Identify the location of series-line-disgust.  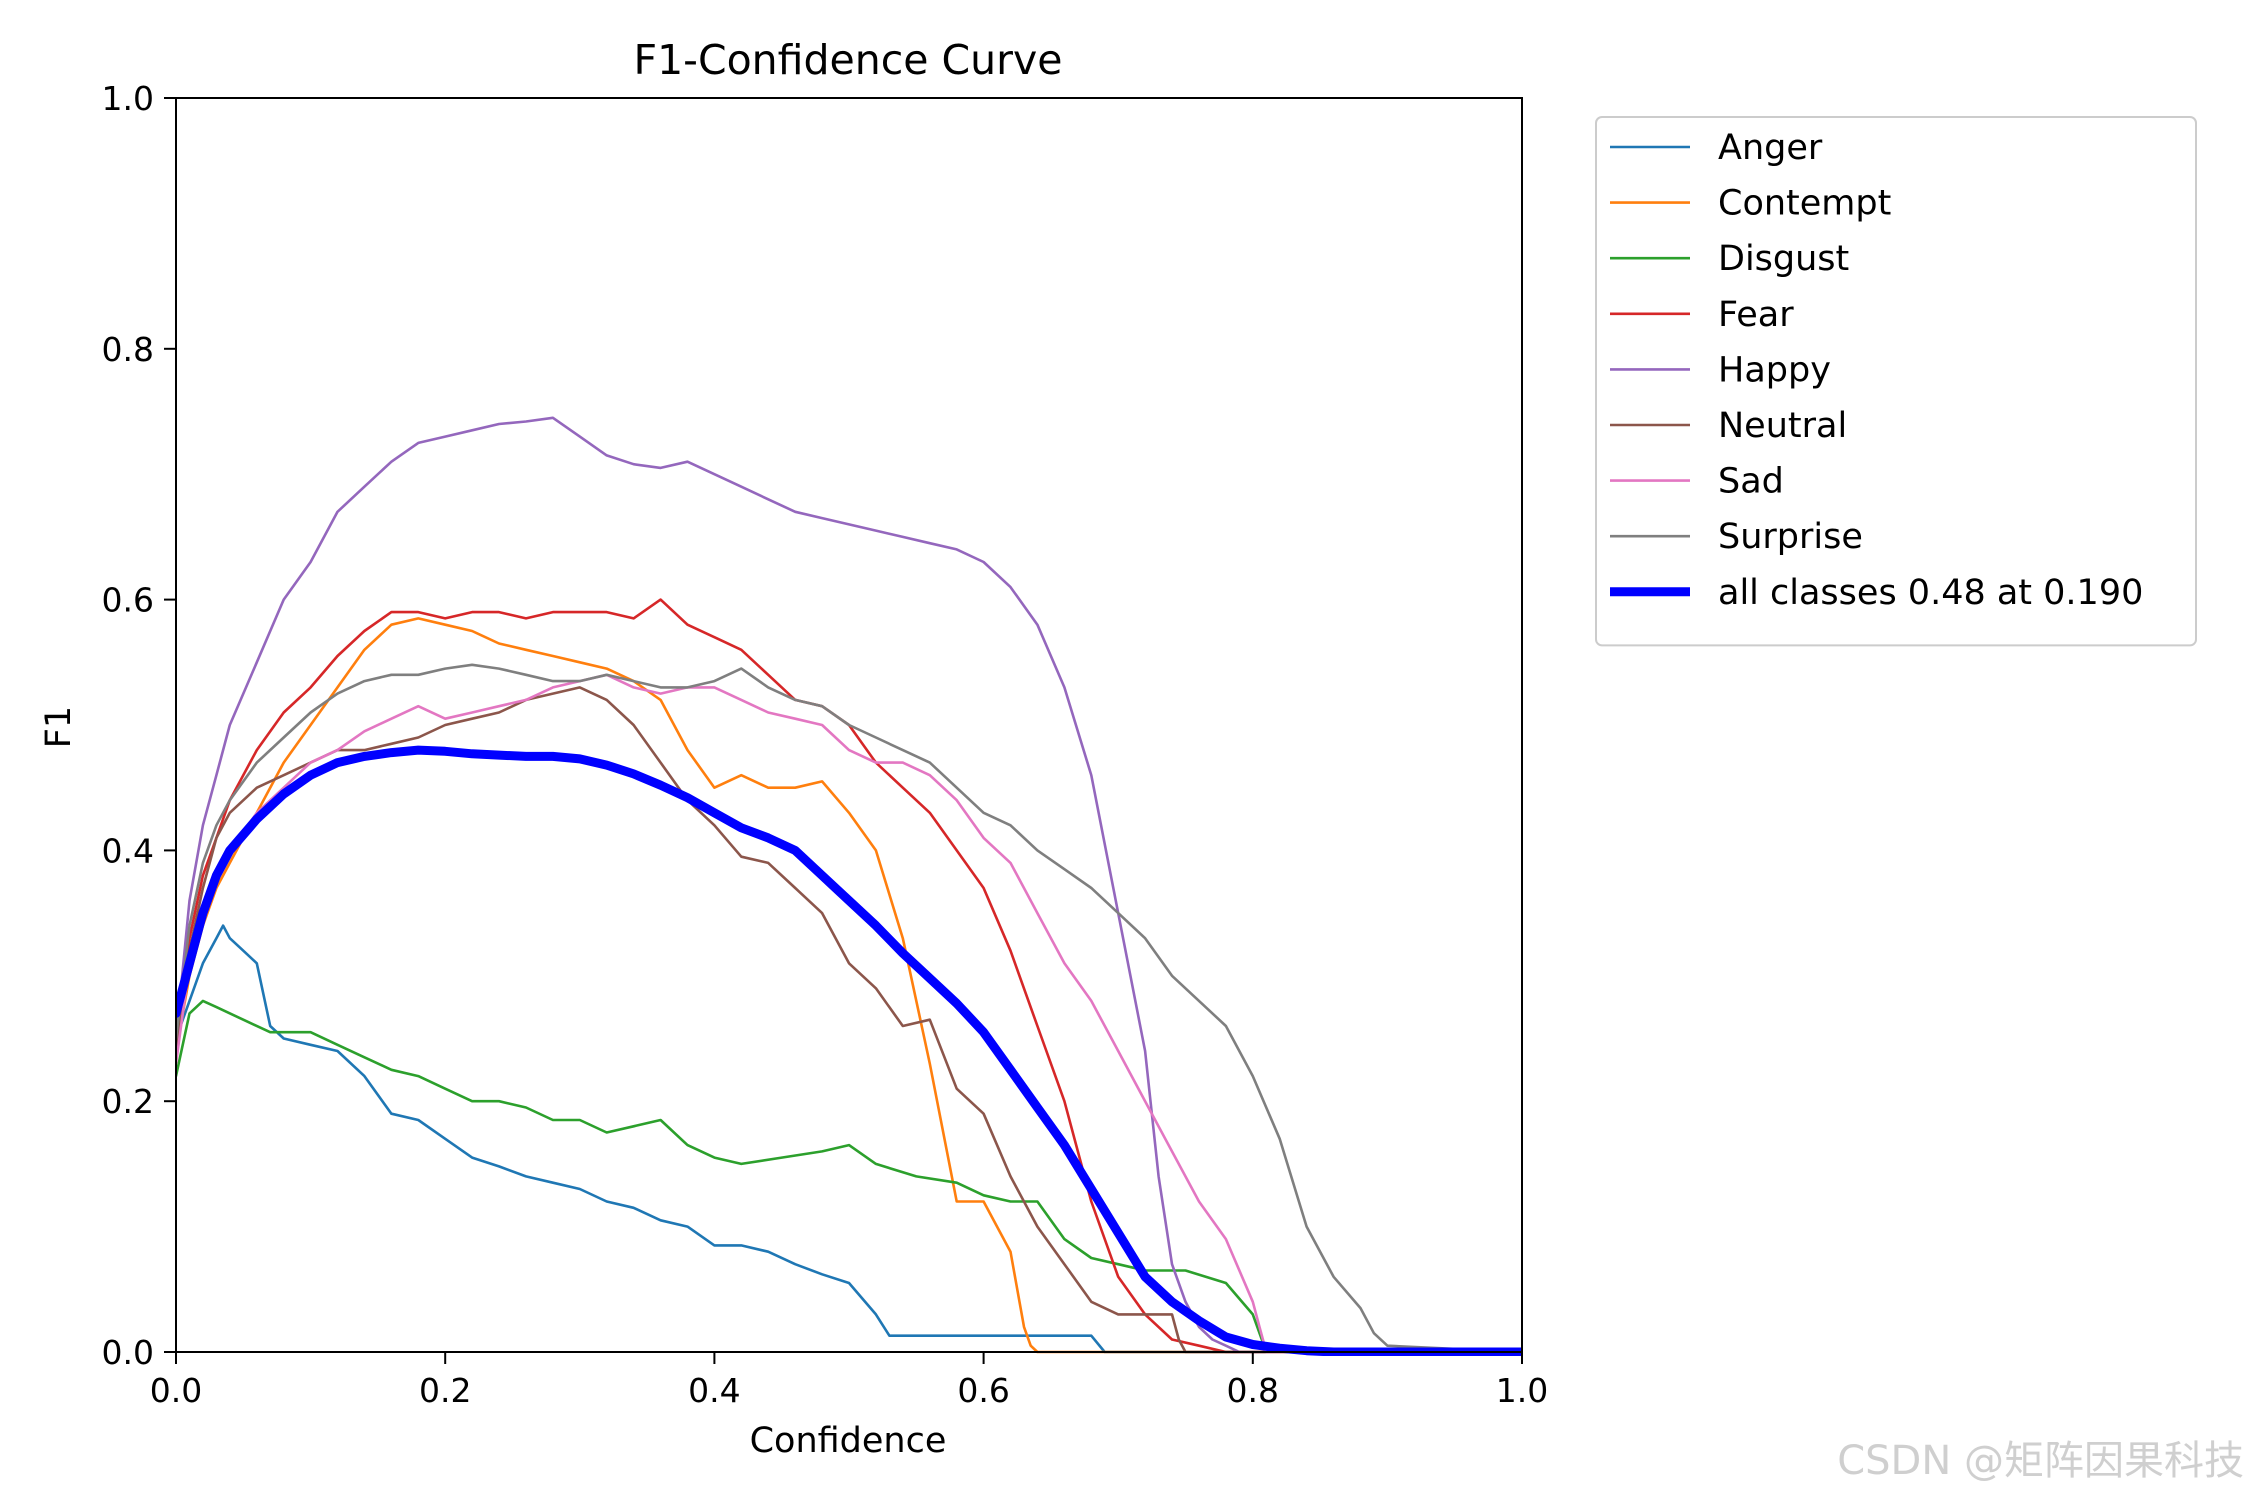
(849, 1176).